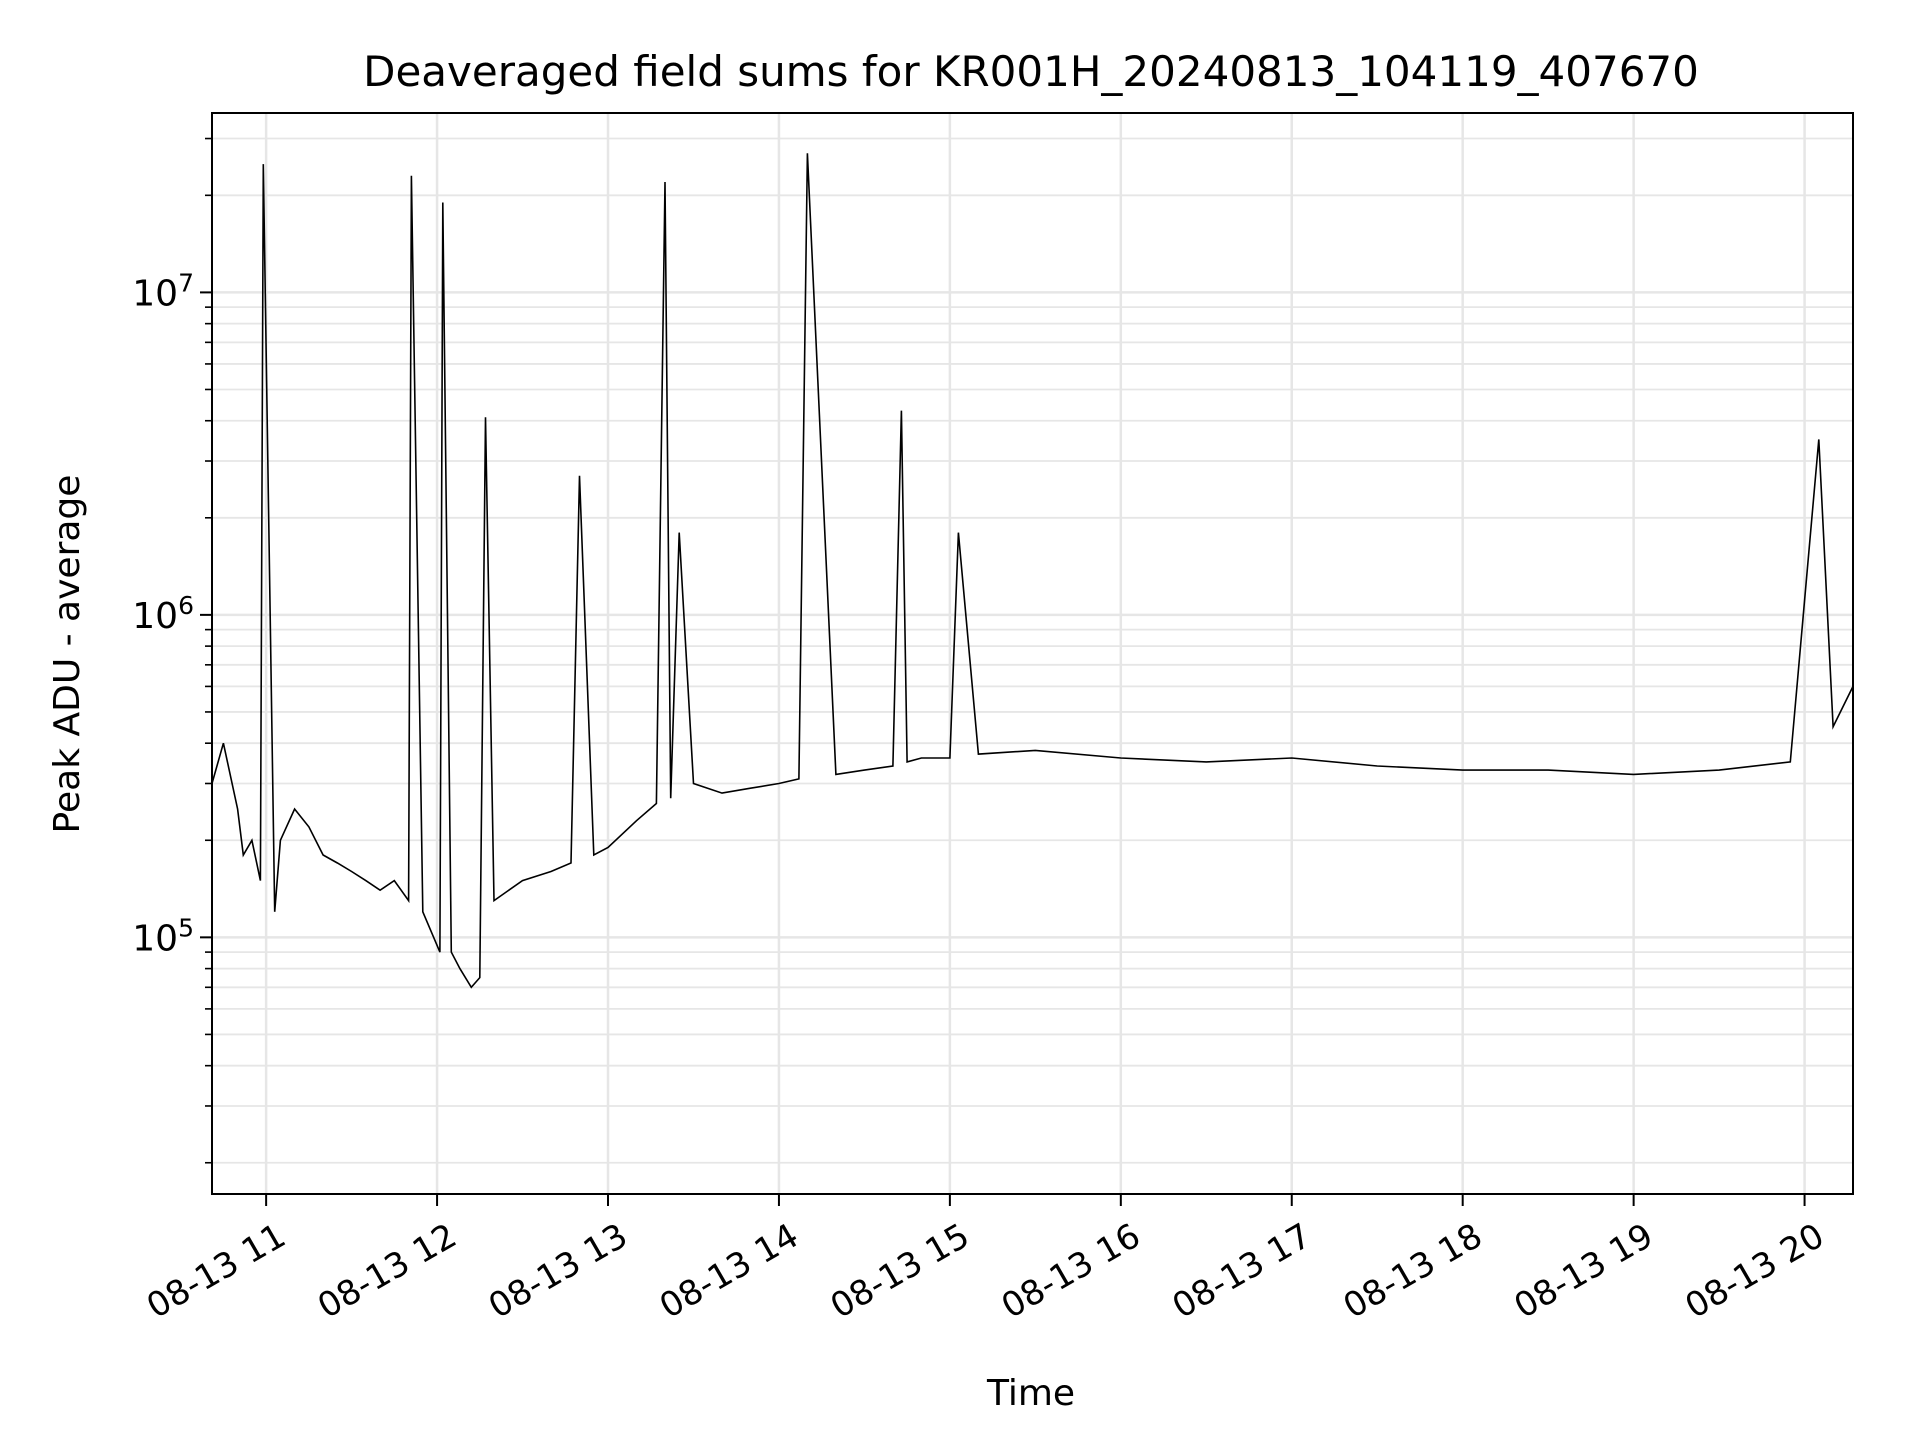  What do you see at coordinates (163, 614) in the screenshot?
I see `y-tick-label: 106` at bounding box center [163, 614].